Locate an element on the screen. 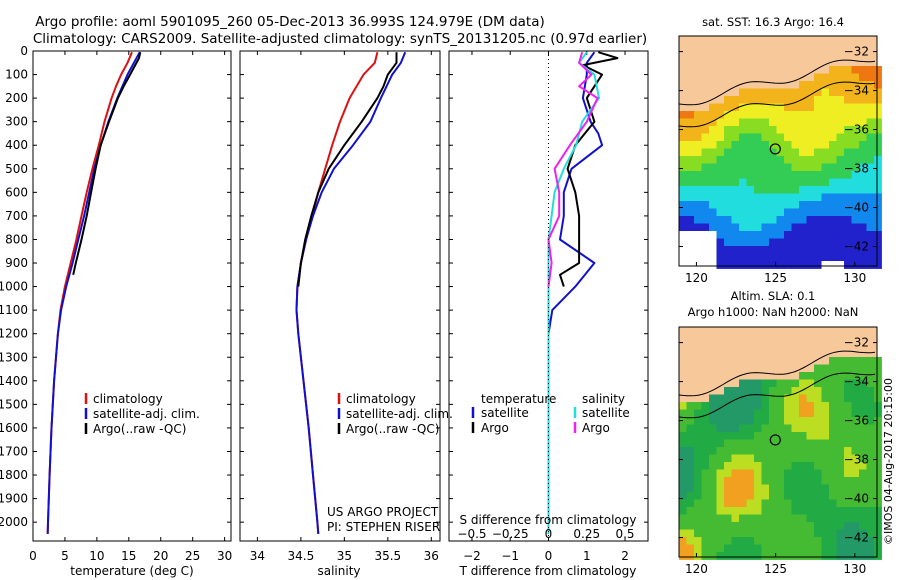 The width and height of the screenshot is (900, 580). x-tick-label: 25 is located at coordinates (192, 556).